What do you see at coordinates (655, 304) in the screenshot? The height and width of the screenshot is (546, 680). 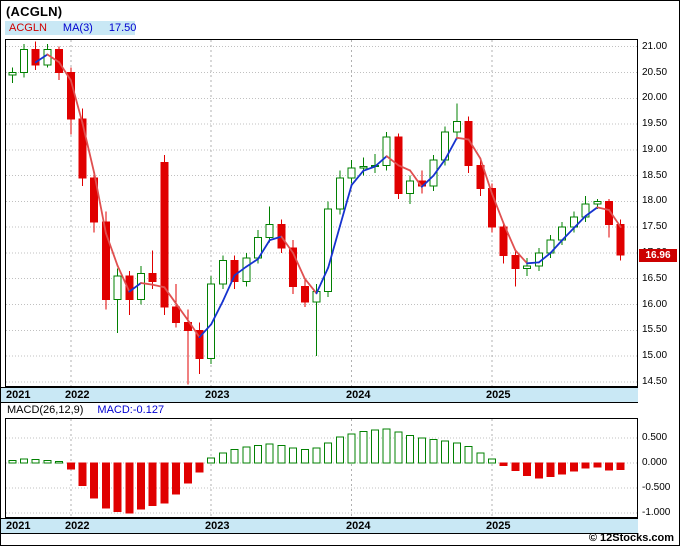 I see `price-axis-label: 16.00` at bounding box center [655, 304].